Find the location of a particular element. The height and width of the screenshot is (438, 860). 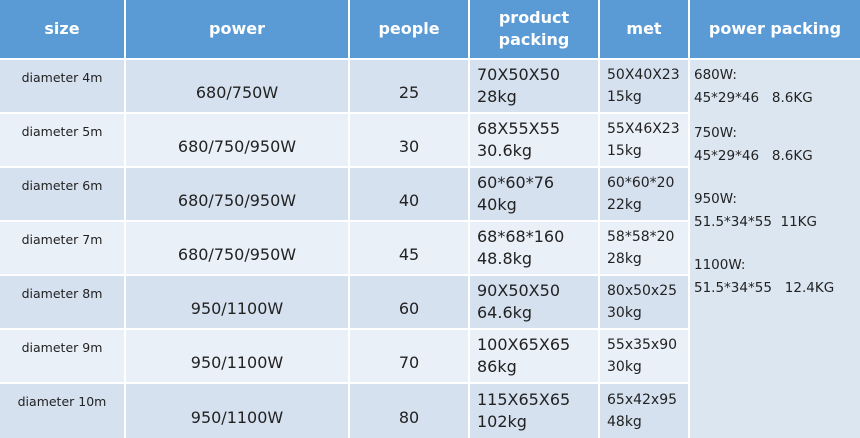

people-cell: 40 is located at coordinates (409, 194).